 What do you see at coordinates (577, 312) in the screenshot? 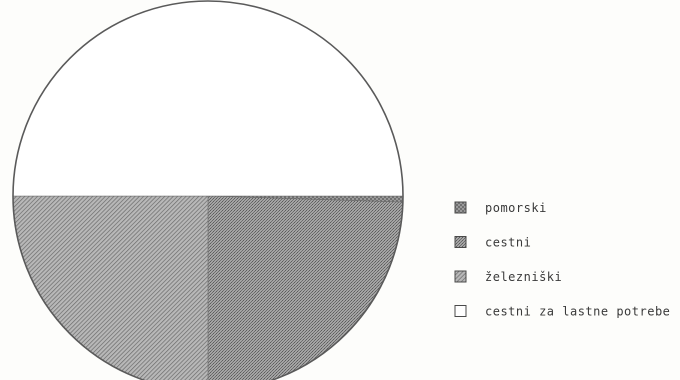
I see `legend-label-3: cestni za lastne potrebe` at bounding box center [577, 312].